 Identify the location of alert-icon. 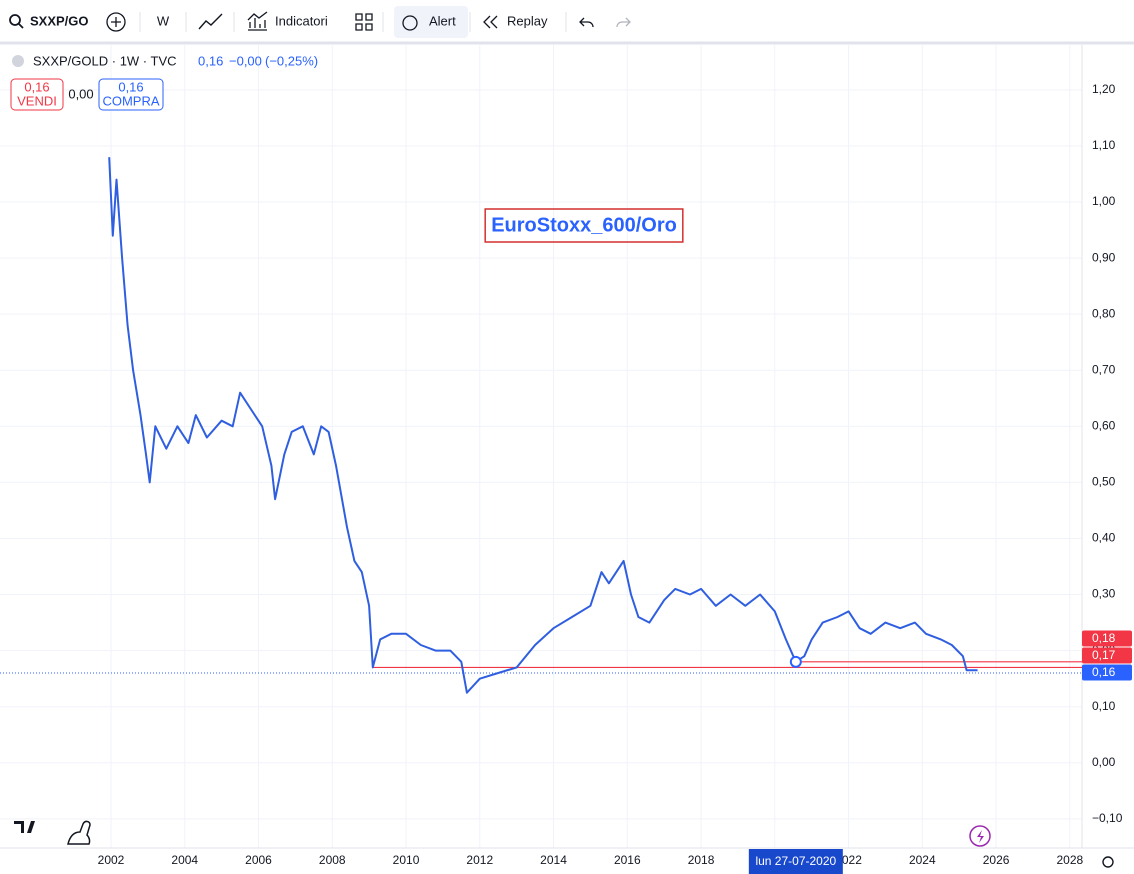
(410, 23).